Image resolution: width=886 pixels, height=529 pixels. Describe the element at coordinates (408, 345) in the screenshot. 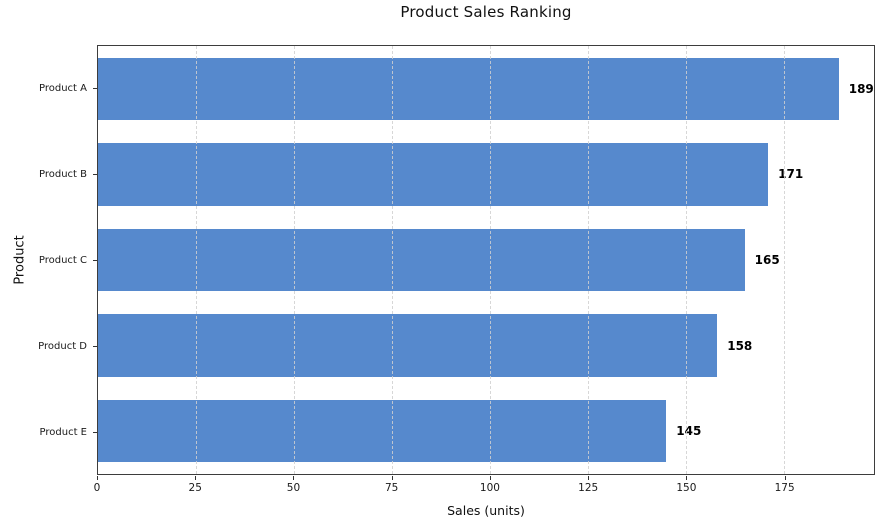

I see `bar-product-d` at that location.